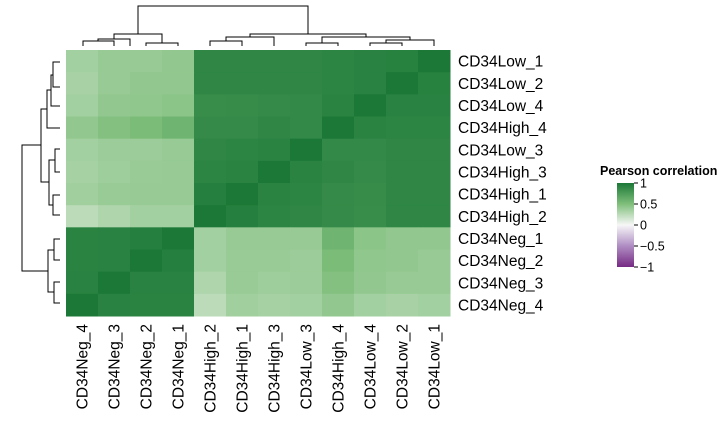 Image resolution: width=727 pixels, height=436 pixels. What do you see at coordinates (500, 261) in the screenshot?
I see `row-label: CD34Neg_2` at bounding box center [500, 261].